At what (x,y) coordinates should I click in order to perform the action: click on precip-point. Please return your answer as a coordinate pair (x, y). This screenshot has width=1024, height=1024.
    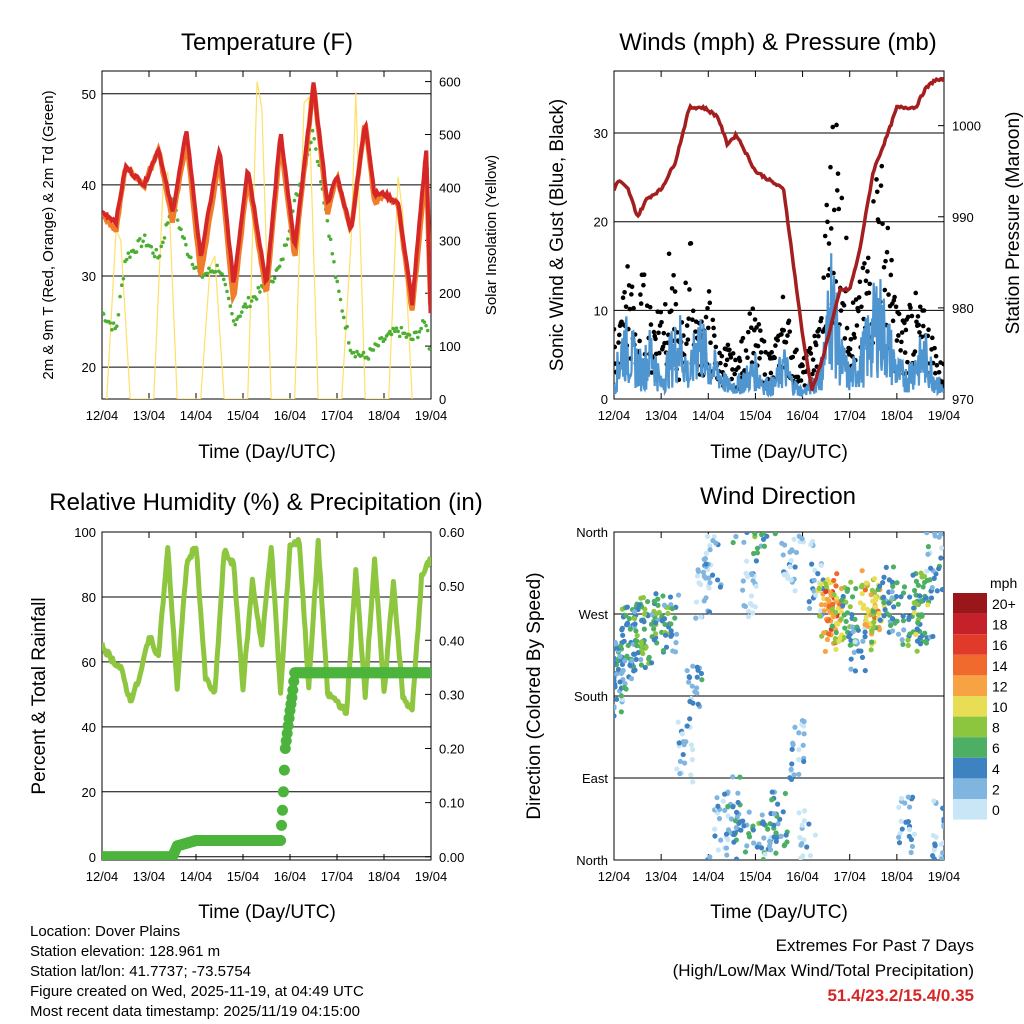
    Looking at the image, I should click on (281, 841).